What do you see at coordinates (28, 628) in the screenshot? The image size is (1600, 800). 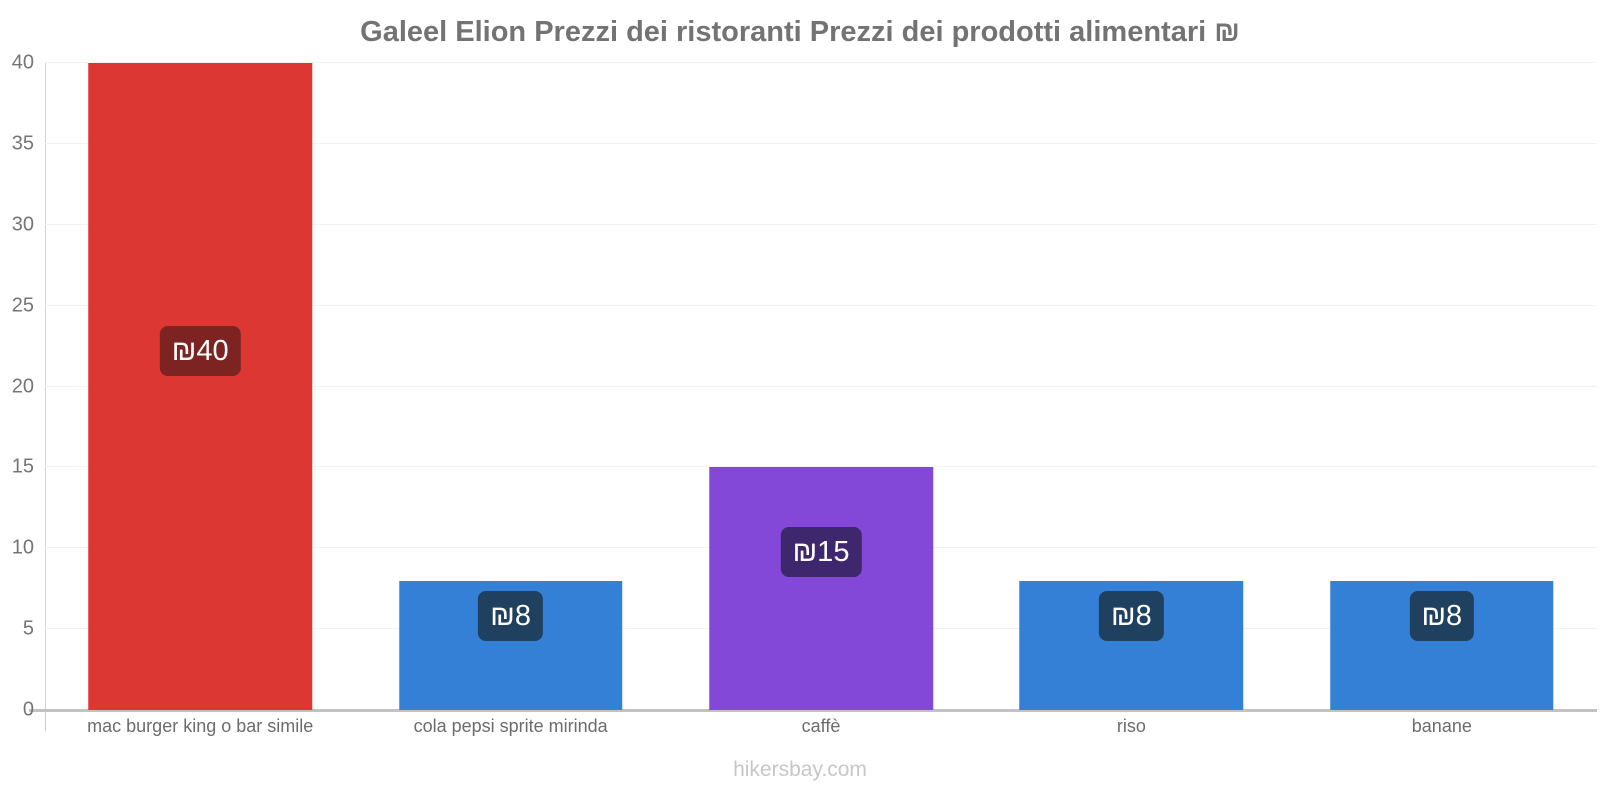 I see `y-axis-tick-label: 5` at bounding box center [28, 628].